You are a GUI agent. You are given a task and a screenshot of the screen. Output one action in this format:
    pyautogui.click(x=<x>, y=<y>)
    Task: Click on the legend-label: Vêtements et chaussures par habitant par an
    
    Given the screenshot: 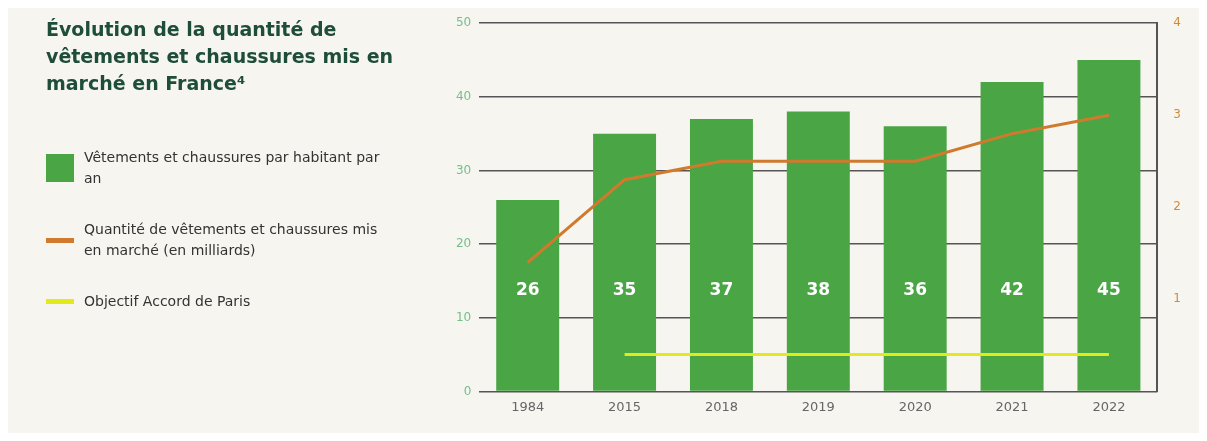 What is the action you would take?
    pyautogui.click(x=232, y=168)
    